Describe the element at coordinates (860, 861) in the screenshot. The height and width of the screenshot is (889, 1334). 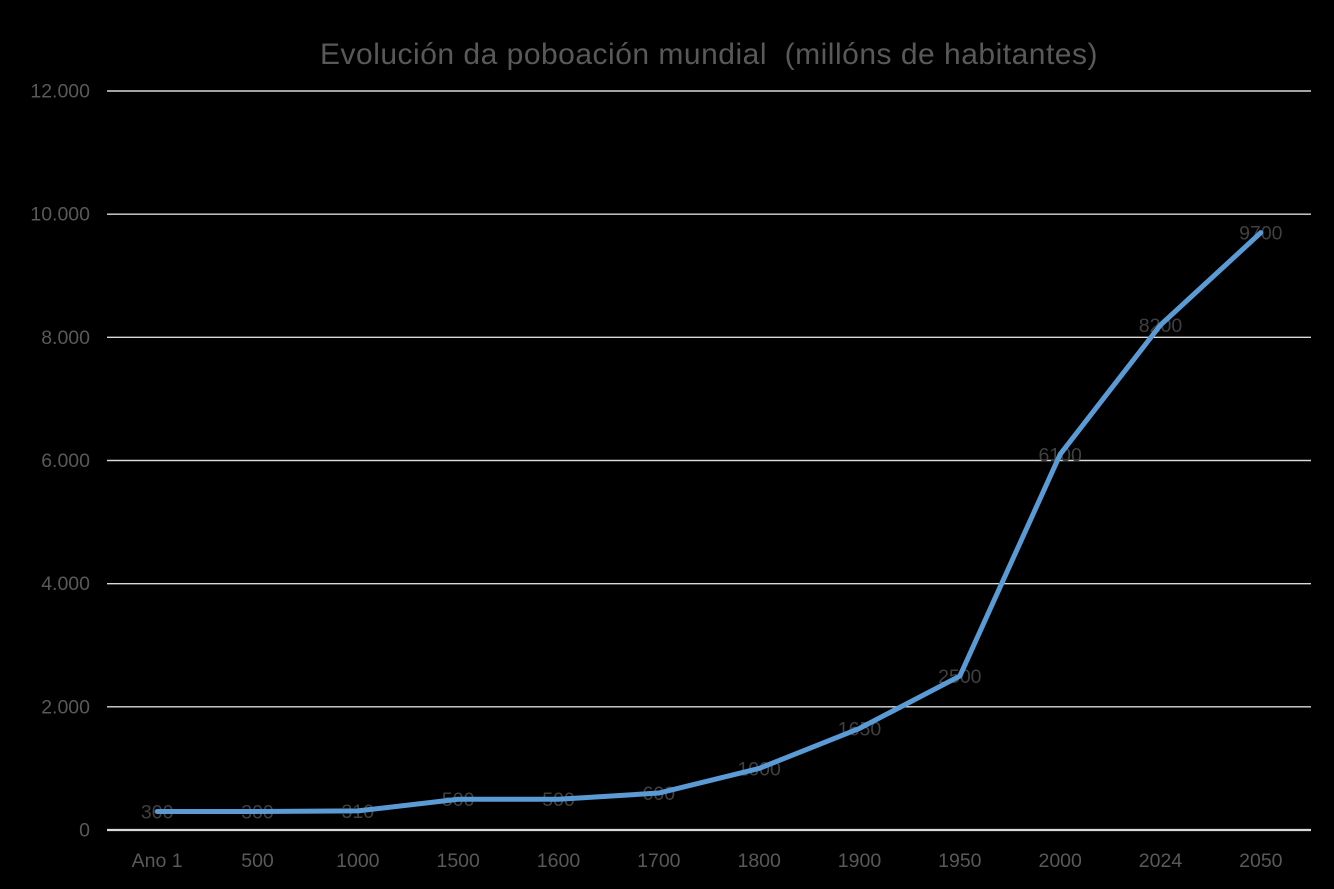
I see `x-tick-label: 1900` at that location.